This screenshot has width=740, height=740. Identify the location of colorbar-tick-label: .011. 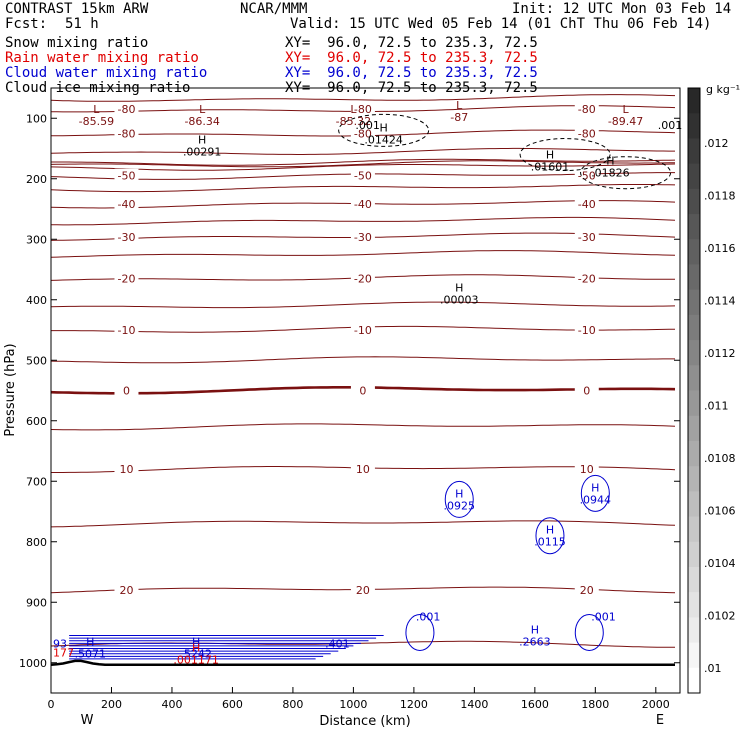
(716, 406).